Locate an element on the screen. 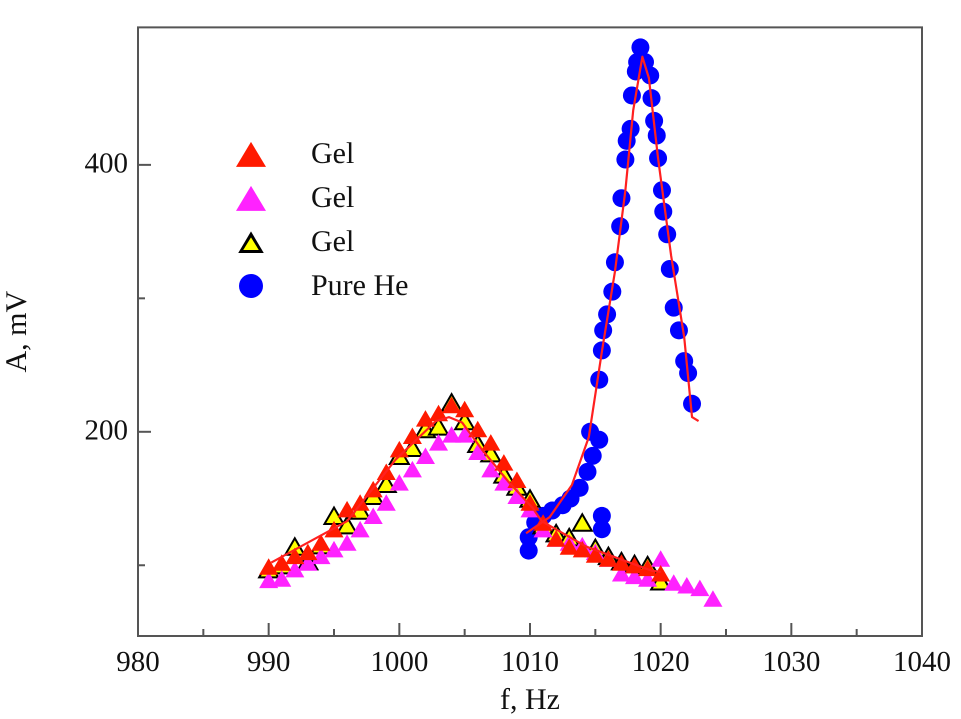 This screenshot has width=961, height=719. y-axis-title: A, mV is located at coordinates (16, 331).